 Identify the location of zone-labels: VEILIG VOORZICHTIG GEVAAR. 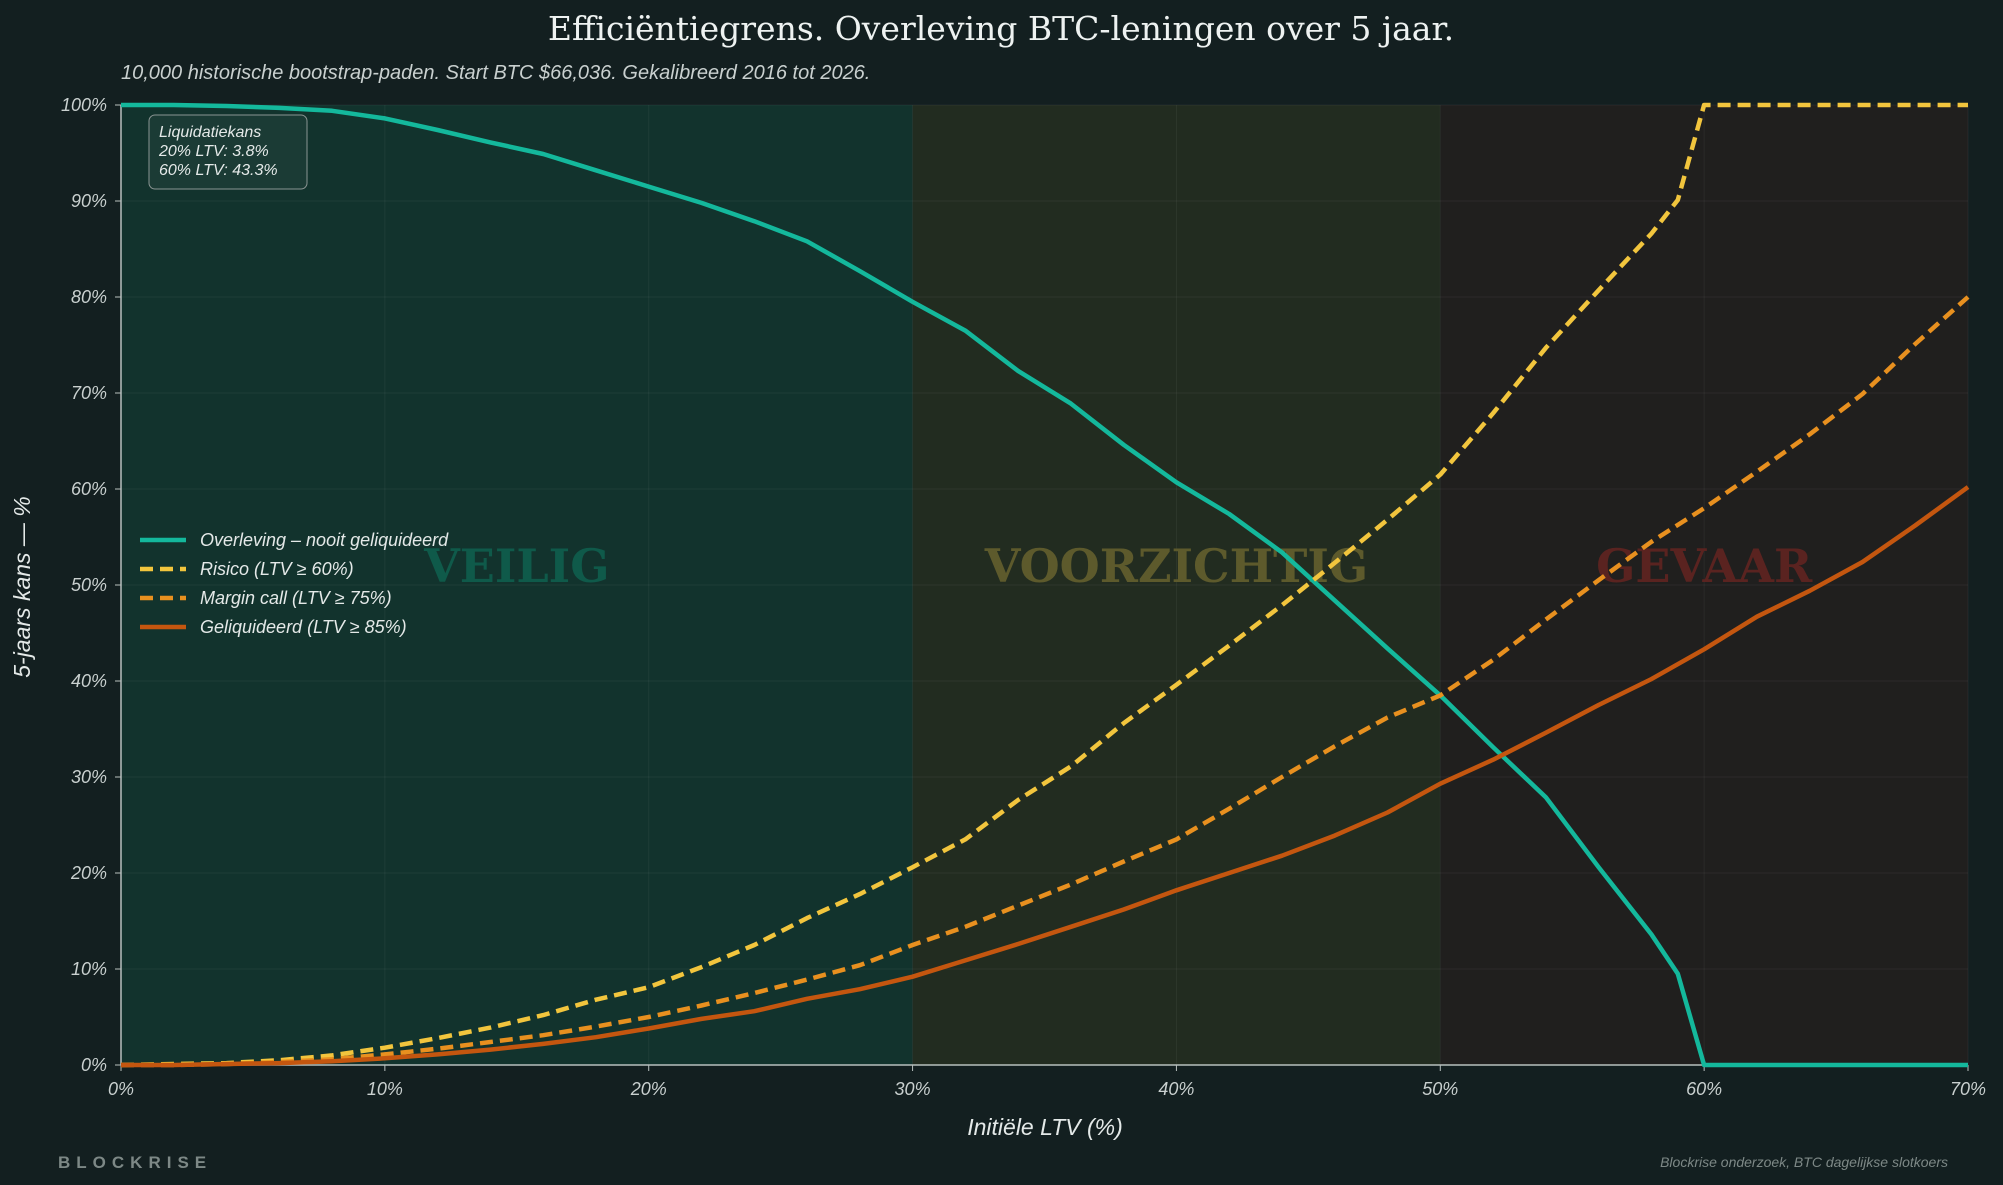
(1118, 566).